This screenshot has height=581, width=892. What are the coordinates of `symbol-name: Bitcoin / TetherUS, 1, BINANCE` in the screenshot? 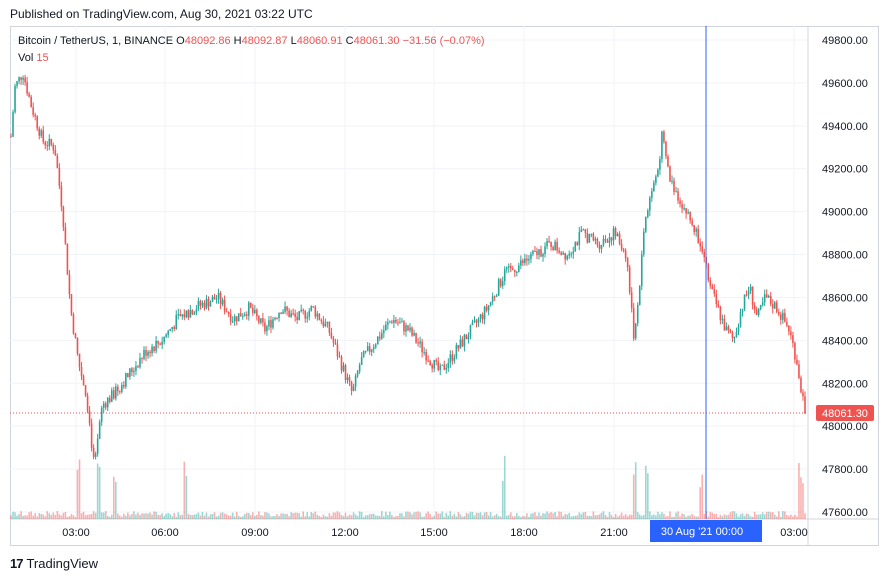 It's located at (96, 41).